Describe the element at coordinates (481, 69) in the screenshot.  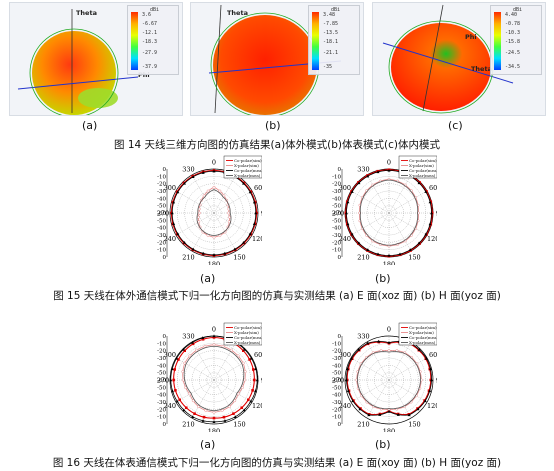
I see `theta-label-c: Theta` at that location.